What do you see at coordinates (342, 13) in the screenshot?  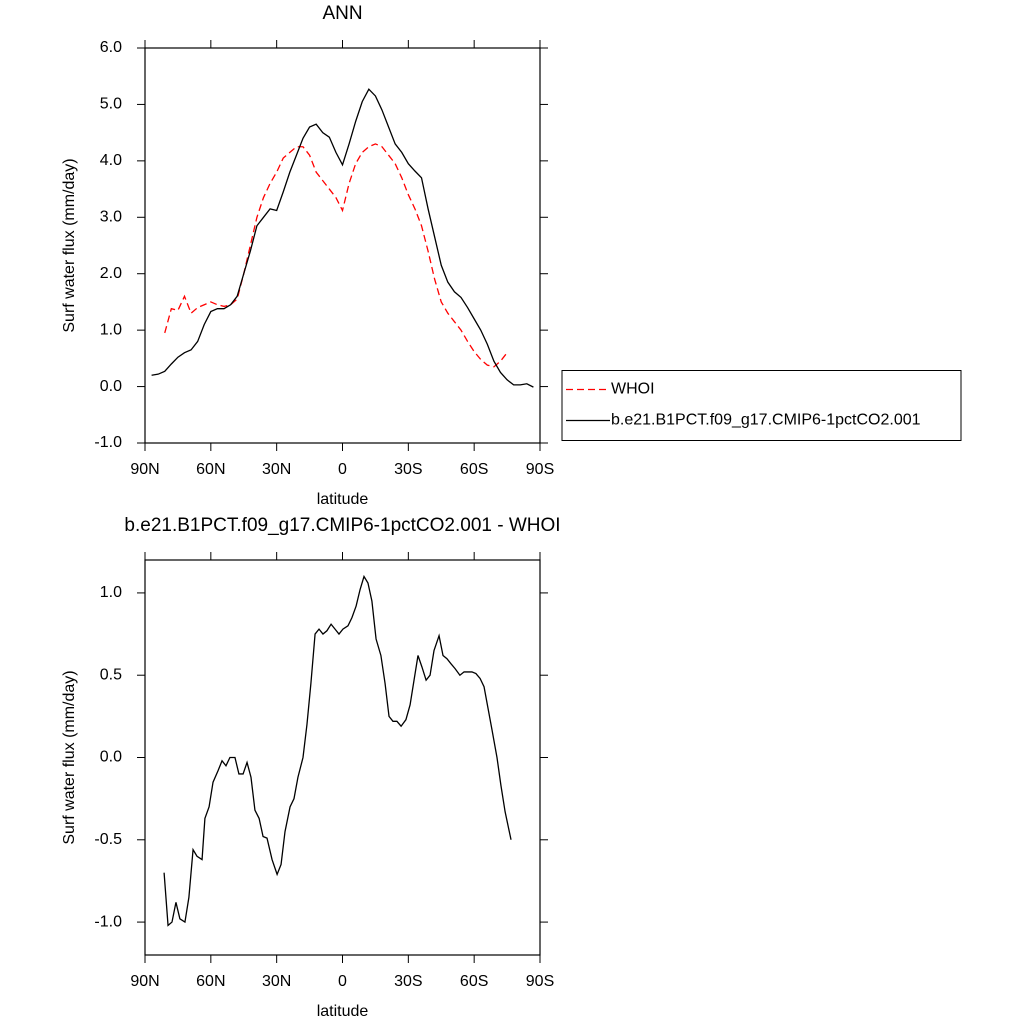 I see `chart-title: ANN` at bounding box center [342, 13].